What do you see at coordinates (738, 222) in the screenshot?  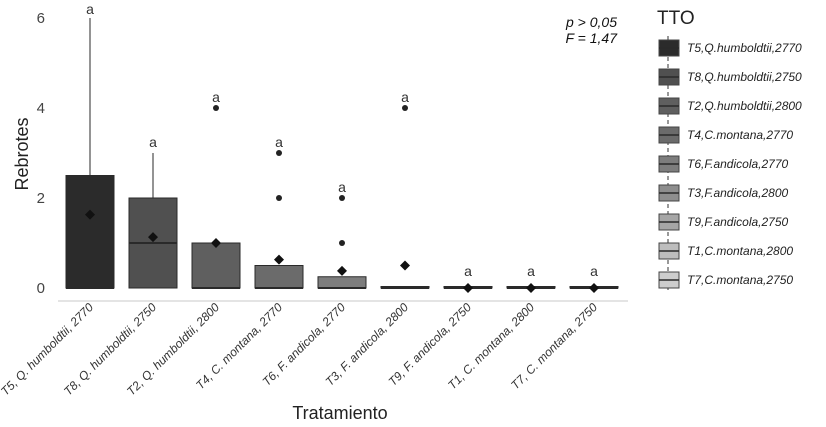 I see `legend-label: T9,F.andicola,2750` at bounding box center [738, 222].